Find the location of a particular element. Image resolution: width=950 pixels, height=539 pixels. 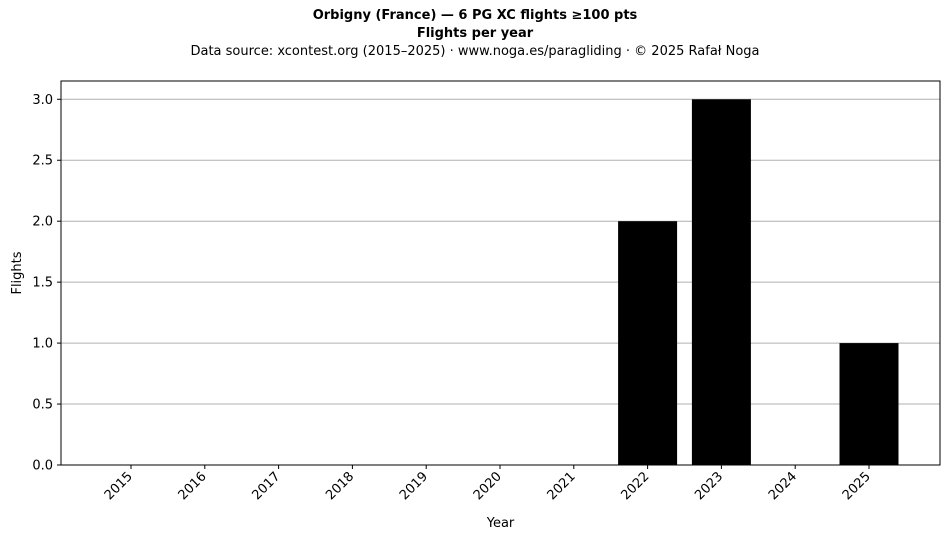

x-tick-label: 2020 is located at coordinates (488, 486).